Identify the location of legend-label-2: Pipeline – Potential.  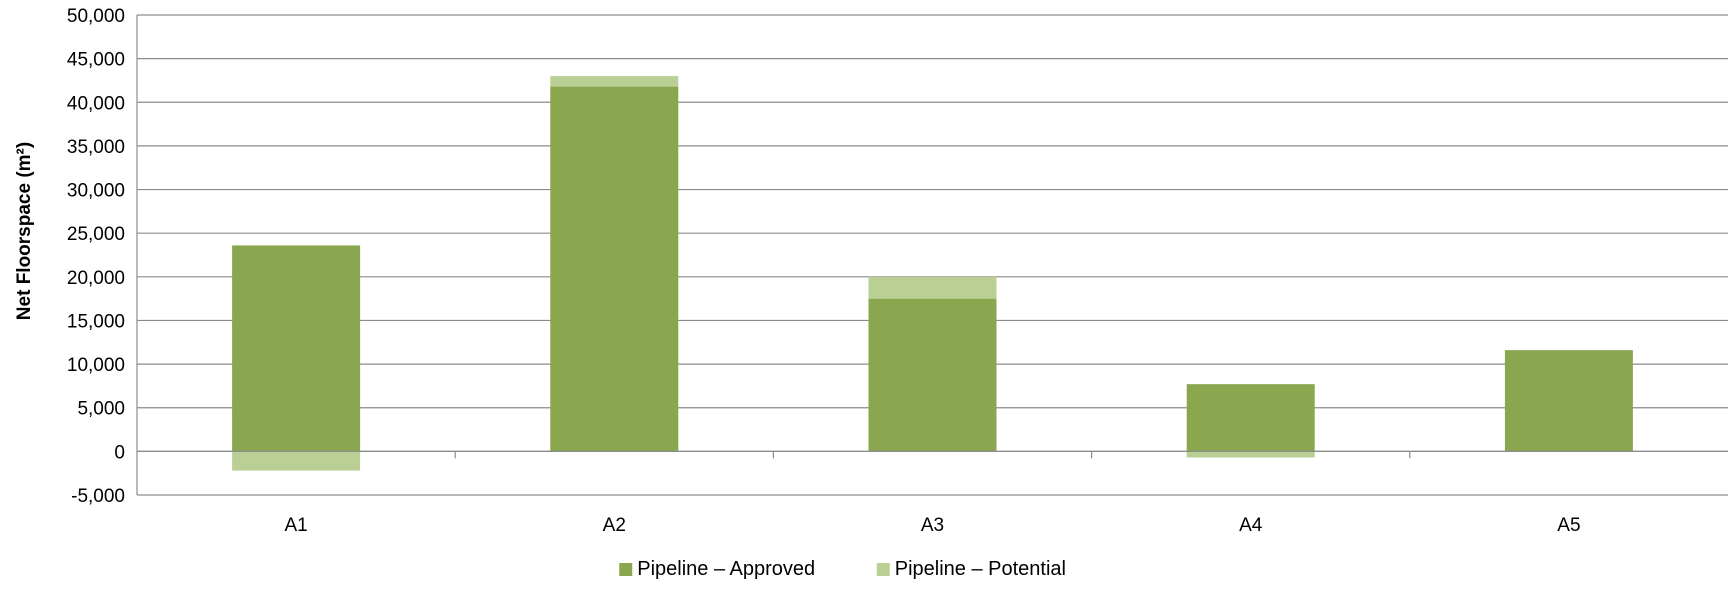
(980, 569).